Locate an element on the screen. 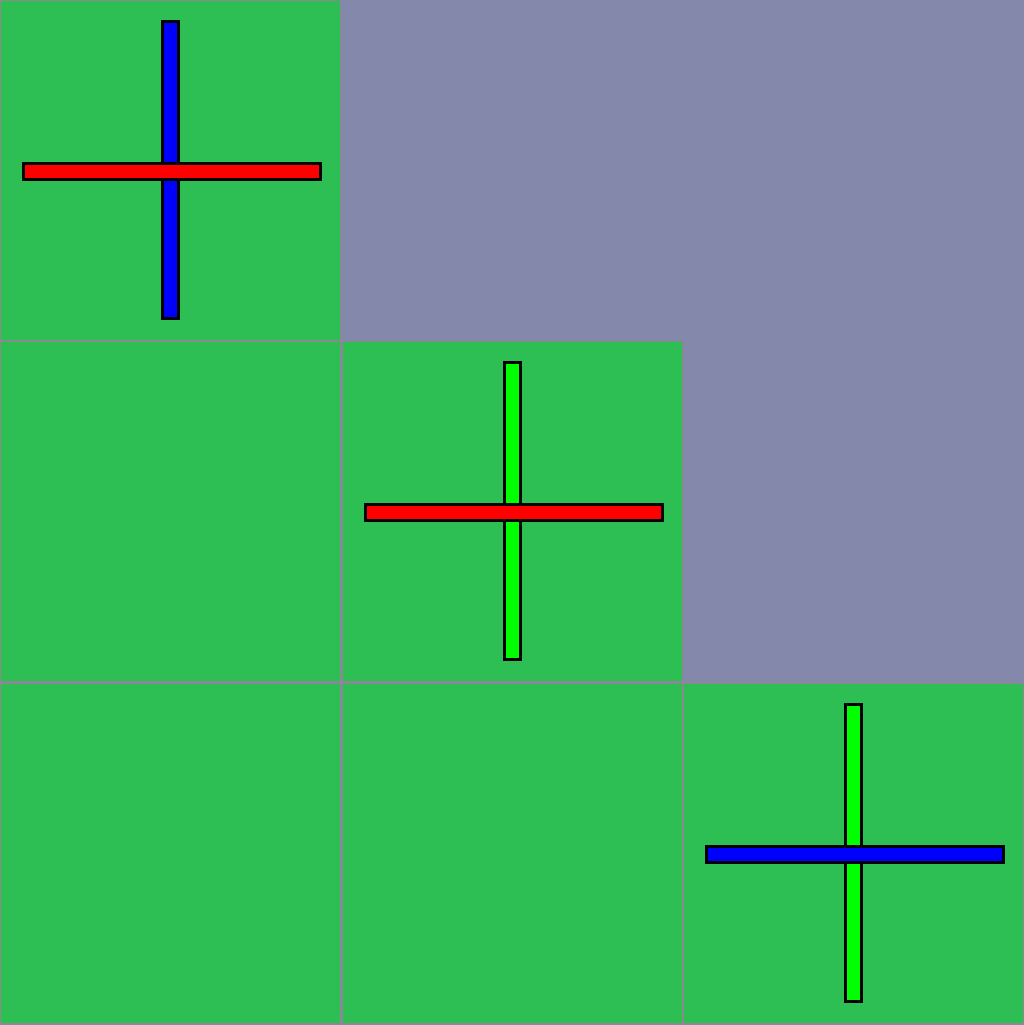  board-cell-r0-c2 is located at coordinates (853, 170).